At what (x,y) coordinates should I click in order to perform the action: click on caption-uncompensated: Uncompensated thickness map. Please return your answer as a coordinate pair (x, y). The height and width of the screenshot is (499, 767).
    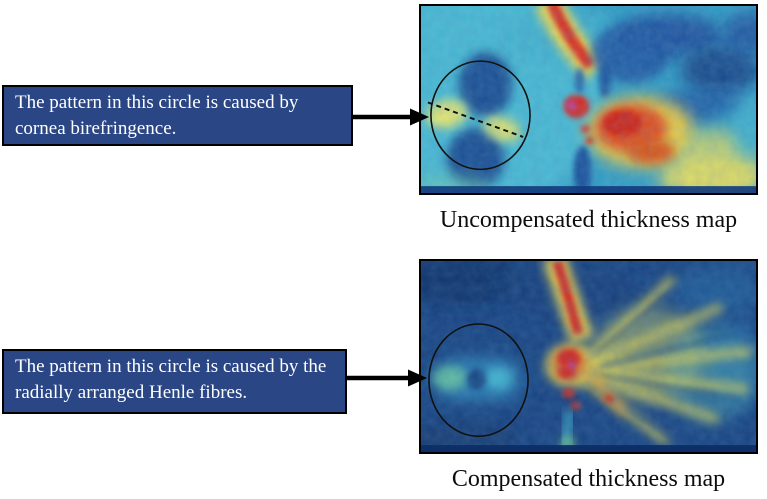
    Looking at the image, I should click on (588, 220).